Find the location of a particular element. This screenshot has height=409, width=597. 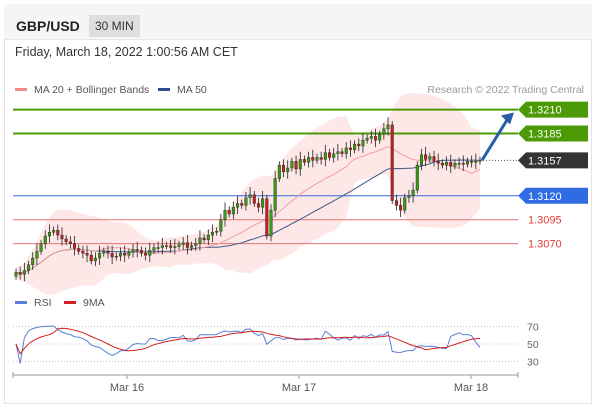

rsi-line is located at coordinates (248, 344).